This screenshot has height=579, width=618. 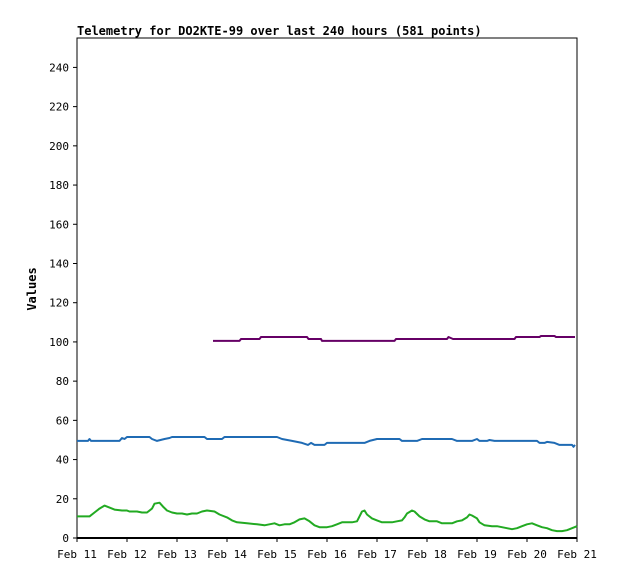 What do you see at coordinates (62, 420) in the screenshot?
I see `y-tick-label: 60` at bounding box center [62, 420].